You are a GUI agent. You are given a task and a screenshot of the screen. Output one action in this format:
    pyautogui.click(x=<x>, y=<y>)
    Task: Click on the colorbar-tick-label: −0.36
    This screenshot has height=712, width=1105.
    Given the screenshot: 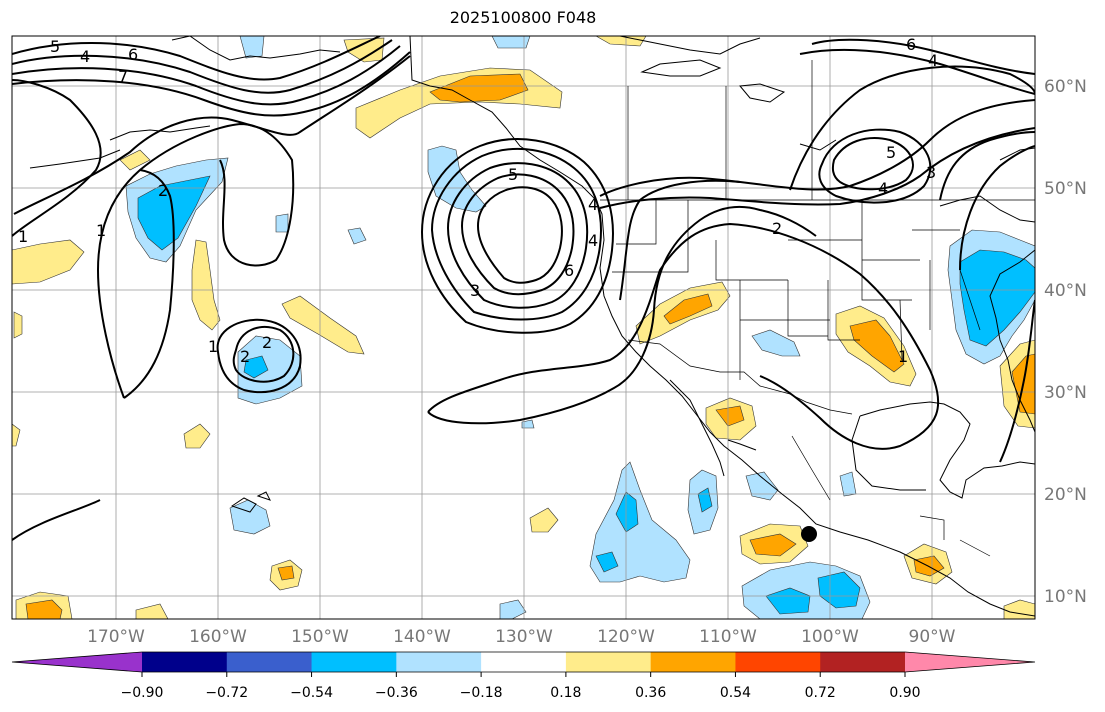 What is the action you would take?
    pyautogui.click(x=396, y=693)
    